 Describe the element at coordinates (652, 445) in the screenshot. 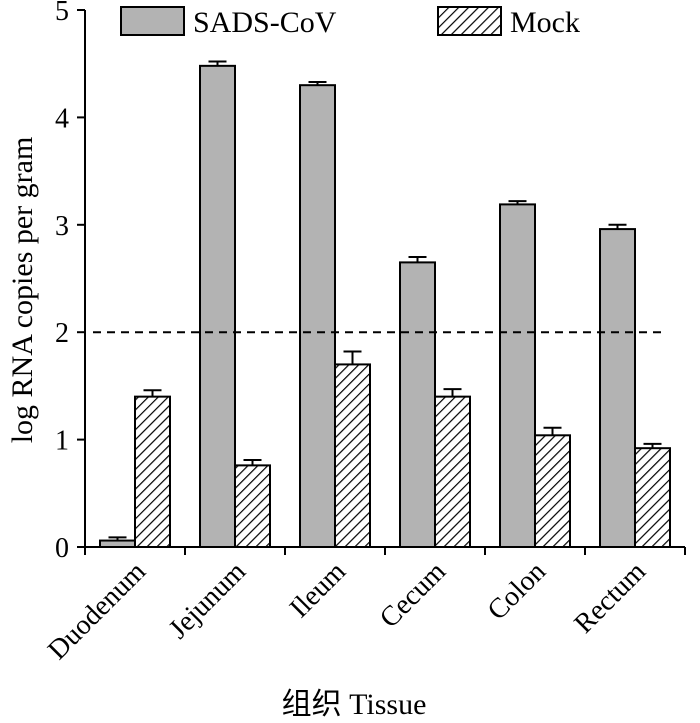

I see `error-bar-mock-rectum` at that location.